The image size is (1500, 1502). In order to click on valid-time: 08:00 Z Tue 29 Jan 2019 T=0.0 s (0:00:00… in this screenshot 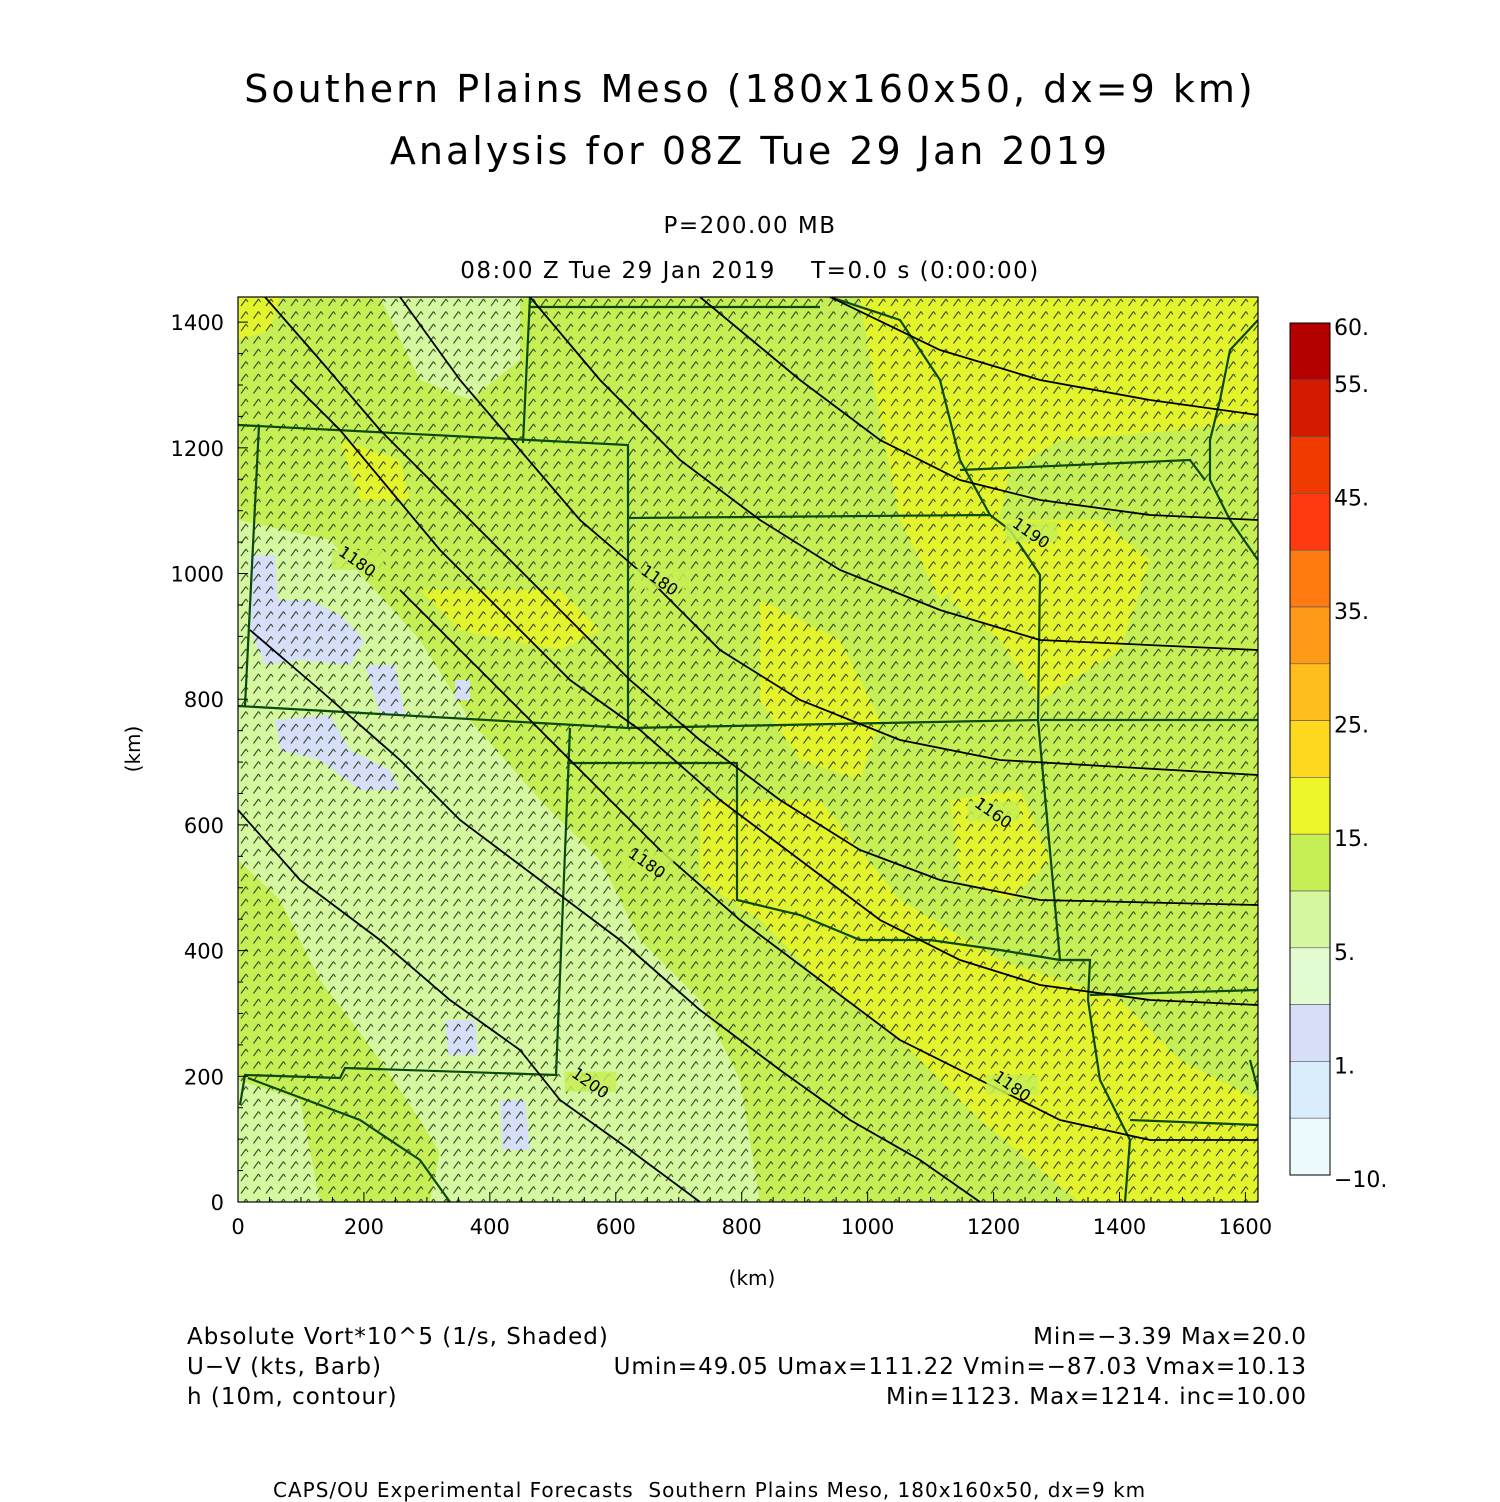, I will do `click(750, 271)`.